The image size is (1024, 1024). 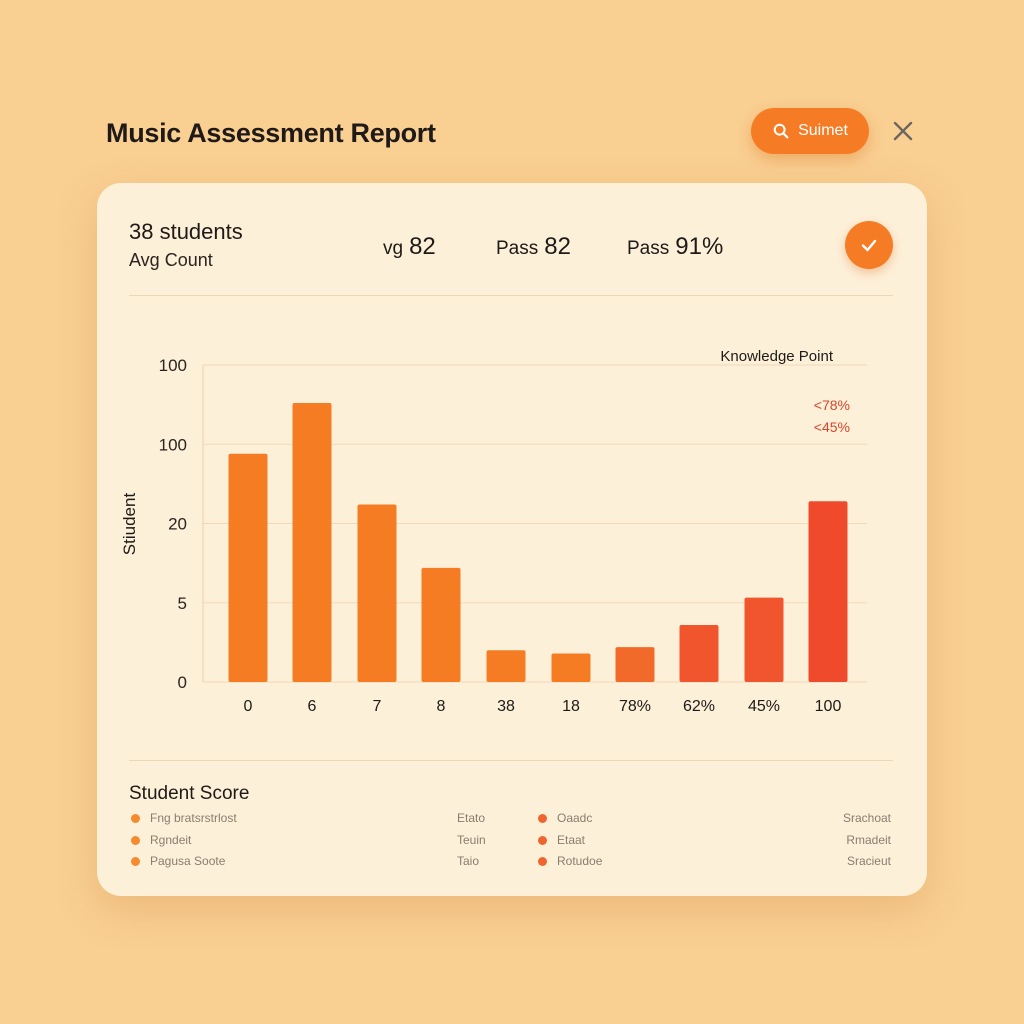 What do you see at coordinates (171, 260) in the screenshot?
I see `students-count-caption: Avg Count` at bounding box center [171, 260].